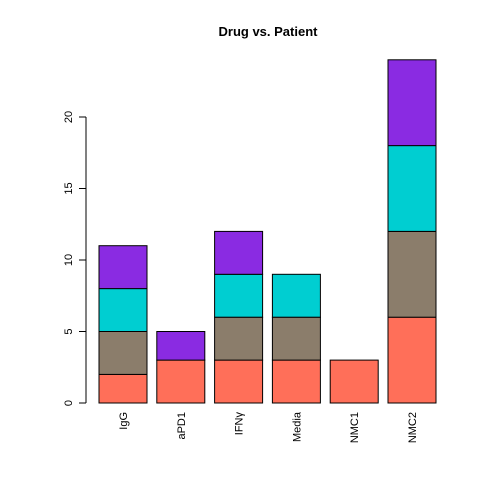 This screenshot has width=480, height=485. Describe the element at coordinates (69, 260) in the screenshot. I see `y-tick-label-10: 10` at that location.